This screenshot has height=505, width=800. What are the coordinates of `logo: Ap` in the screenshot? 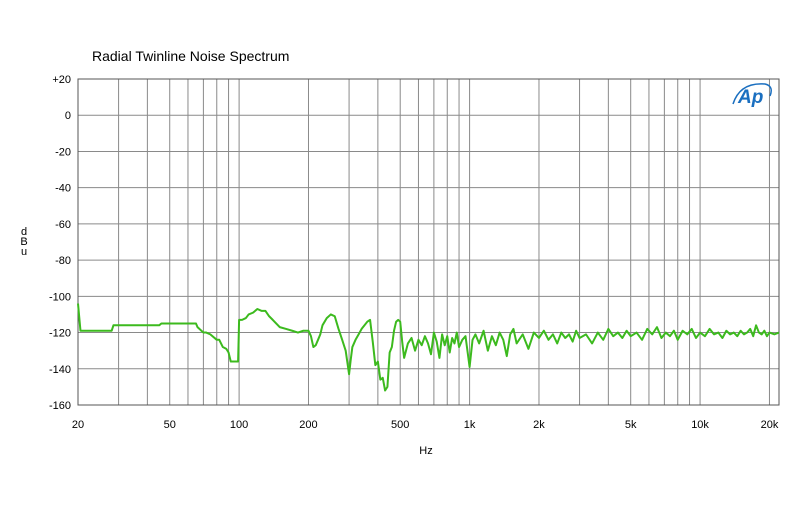 It's located at (752, 95).